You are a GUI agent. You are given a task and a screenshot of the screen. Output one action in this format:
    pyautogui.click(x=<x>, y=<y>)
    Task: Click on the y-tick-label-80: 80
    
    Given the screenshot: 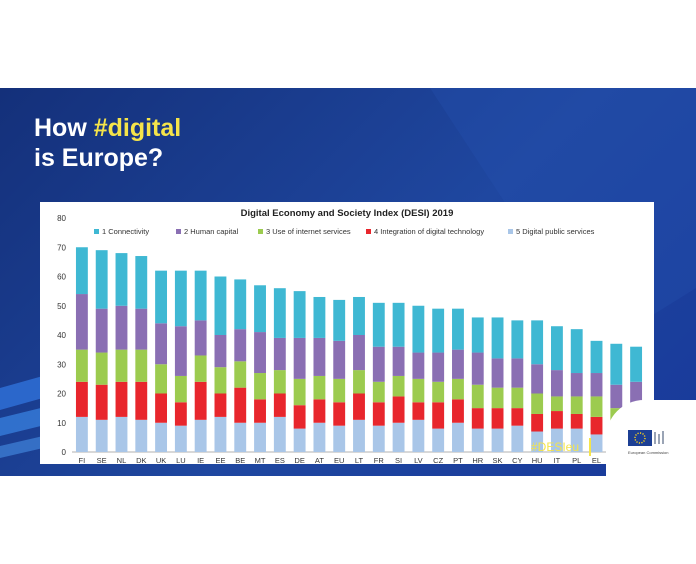 What is the action you would take?
    pyautogui.click(x=61, y=218)
    